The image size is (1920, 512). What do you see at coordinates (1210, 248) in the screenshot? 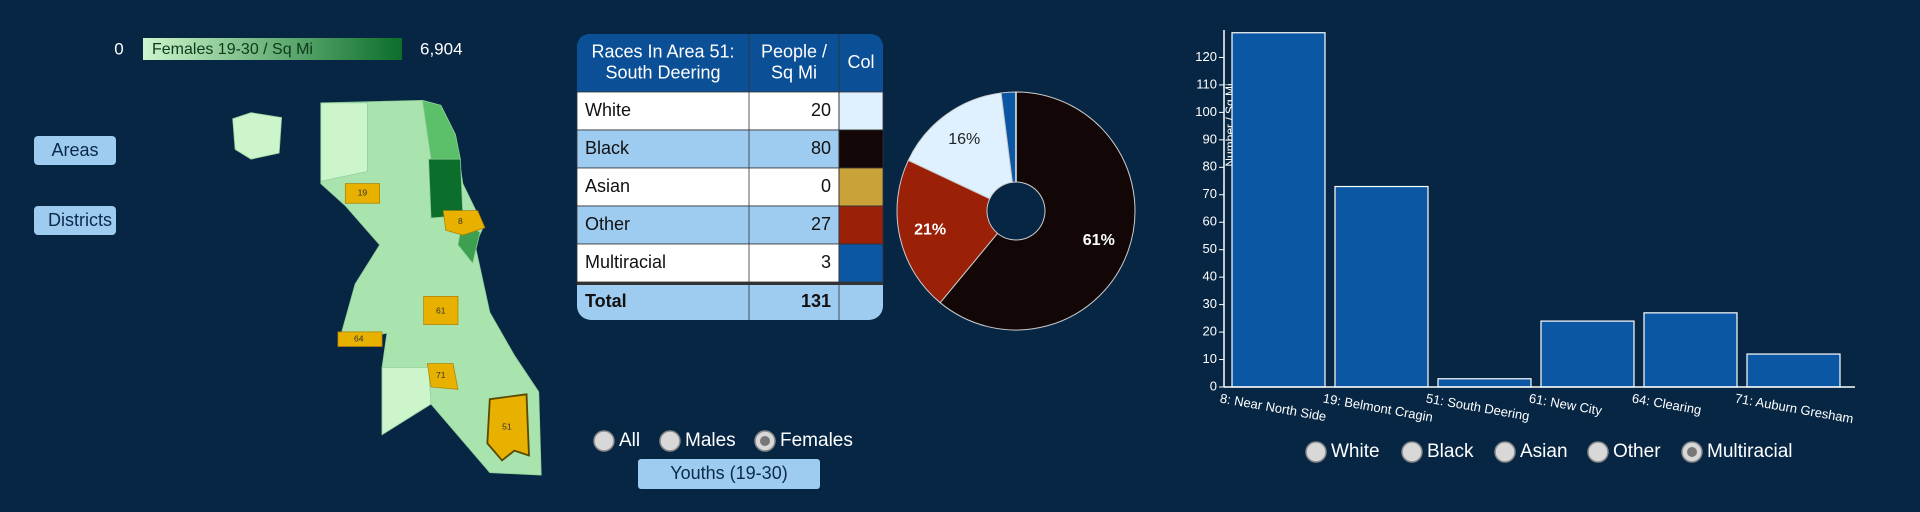
I see `y-tick-label: 50` at bounding box center [1210, 248].